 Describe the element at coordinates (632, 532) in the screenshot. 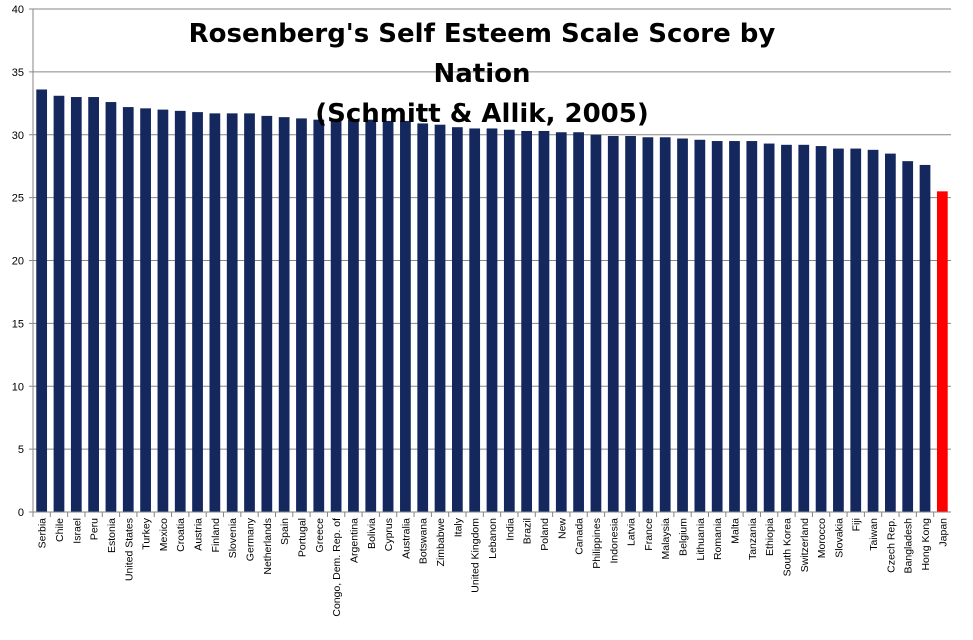

I see `x-category-label: Latvia` at that location.